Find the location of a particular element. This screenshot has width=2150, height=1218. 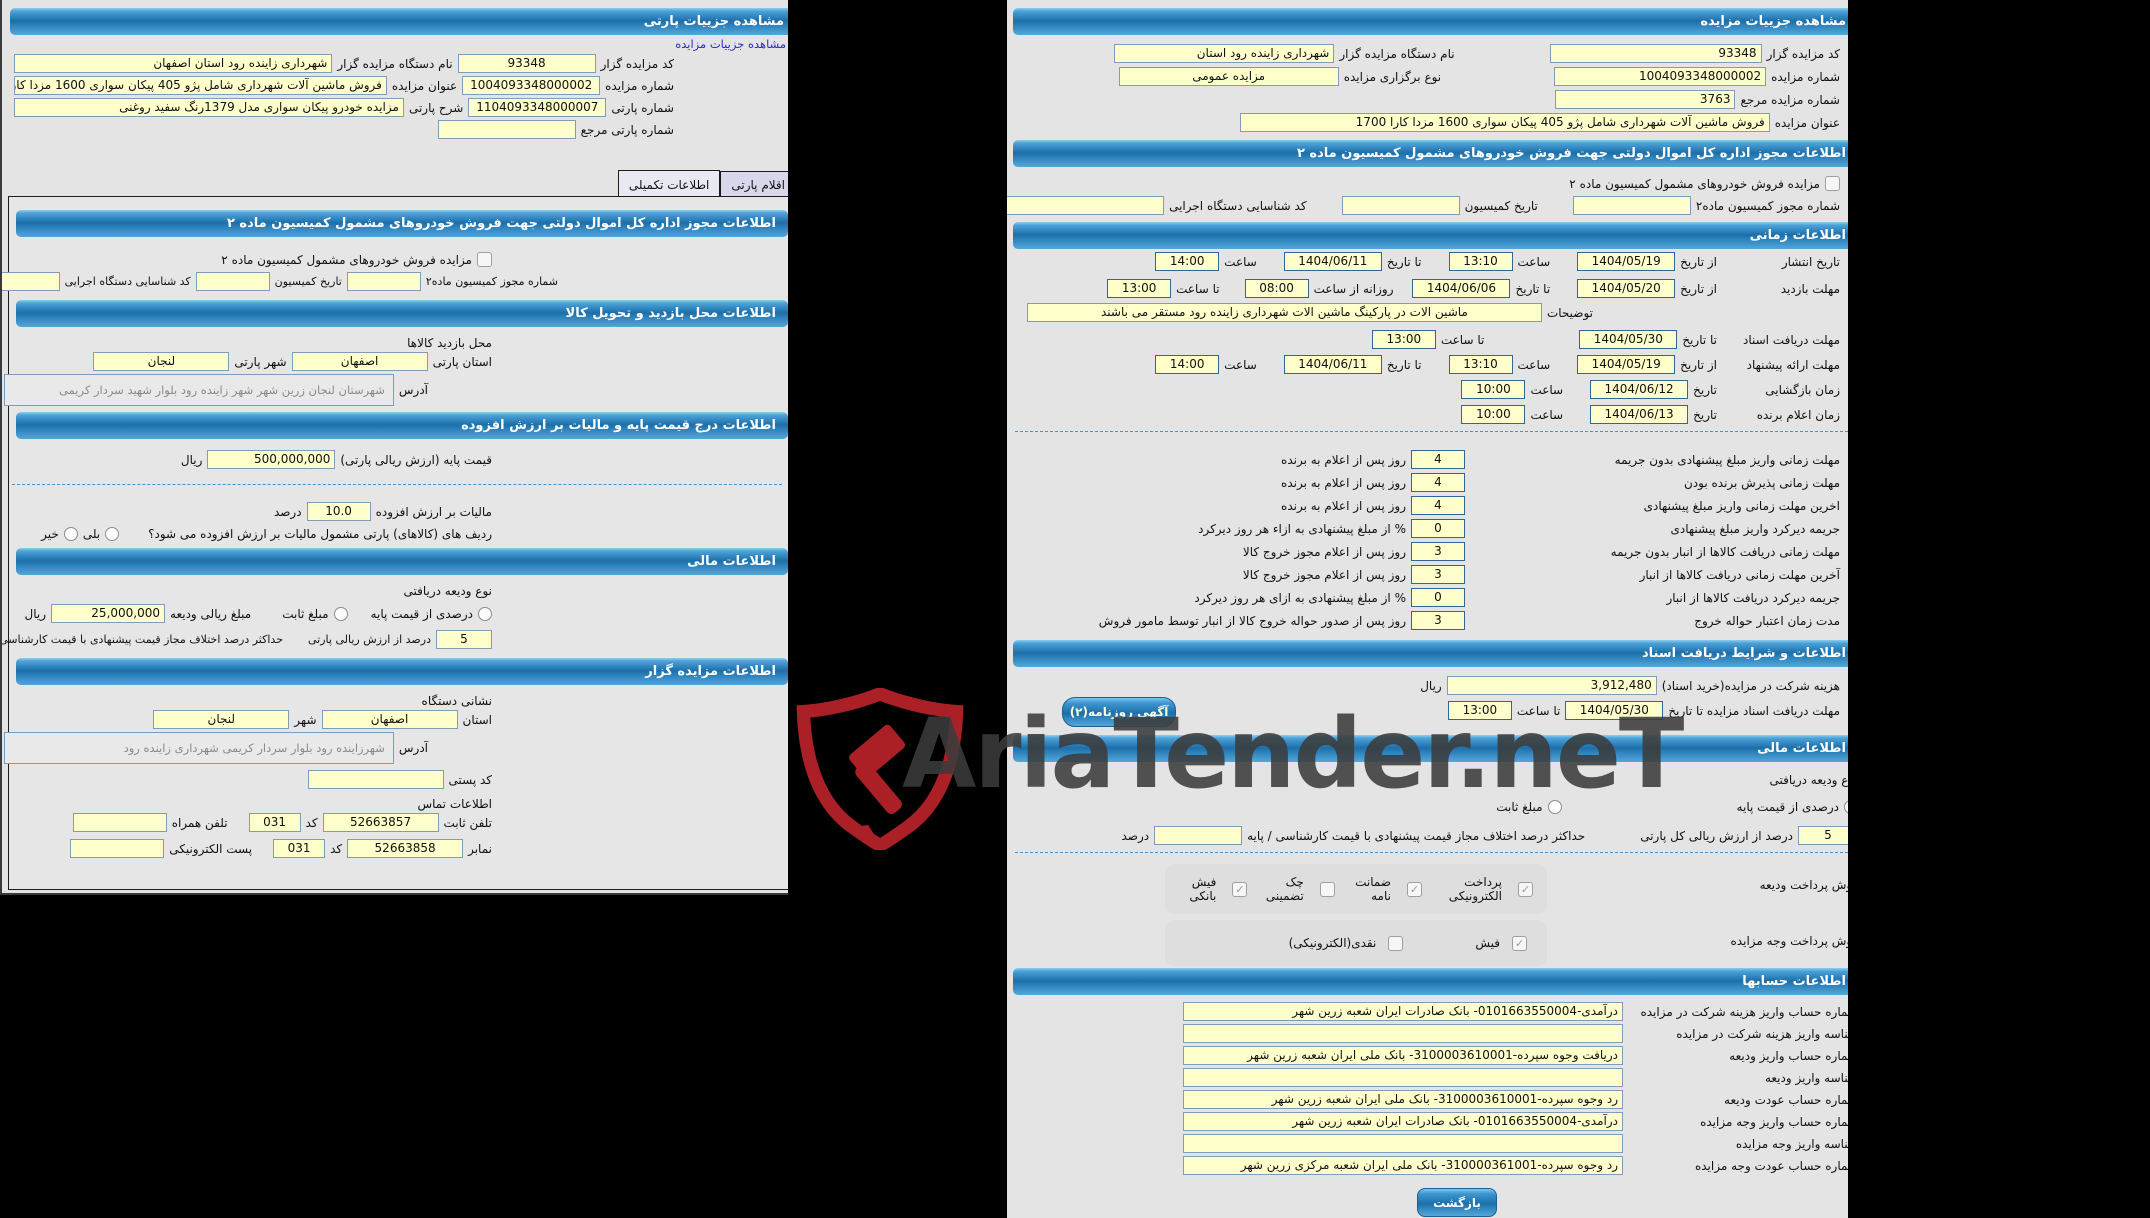

opening-date: 1404/06/12 is located at coordinates (1639, 389).